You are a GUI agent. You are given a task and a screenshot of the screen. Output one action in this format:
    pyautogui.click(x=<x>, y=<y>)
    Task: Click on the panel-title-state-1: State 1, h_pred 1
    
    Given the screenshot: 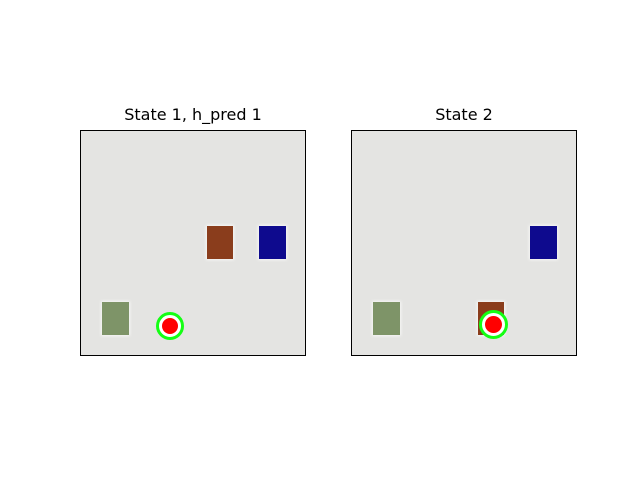 What is the action you would take?
    pyautogui.click(x=193, y=114)
    